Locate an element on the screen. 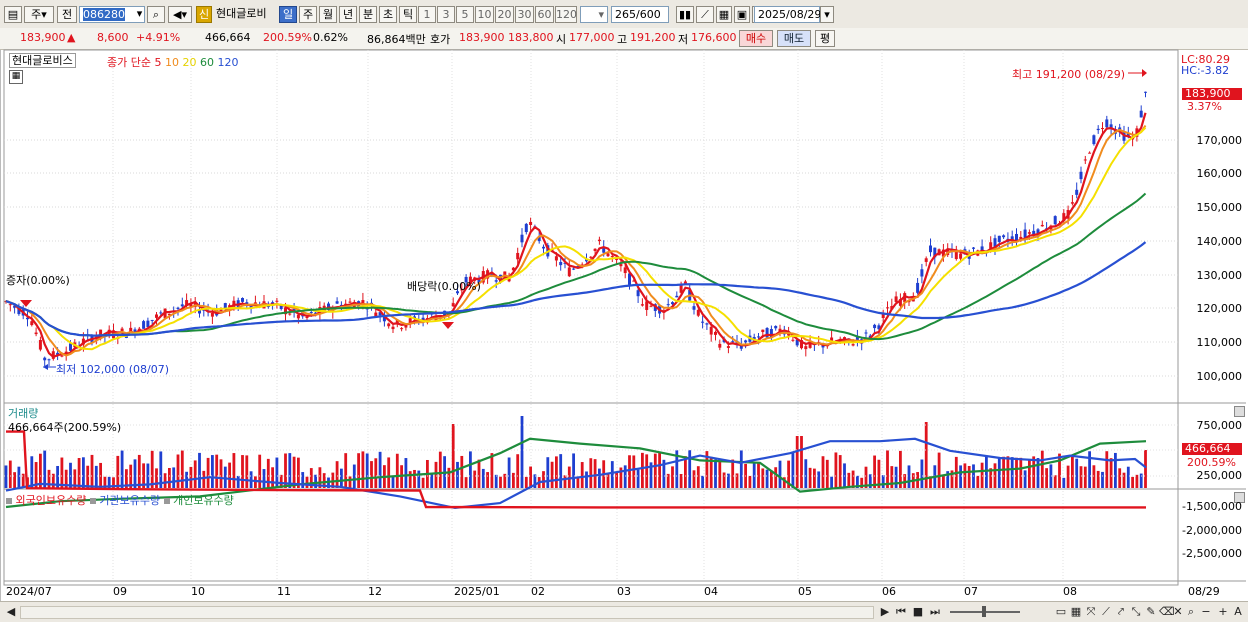 The height and width of the screenshot is (622, 1248). data-count-field: 265/600 is located at coordinates (640, 14).